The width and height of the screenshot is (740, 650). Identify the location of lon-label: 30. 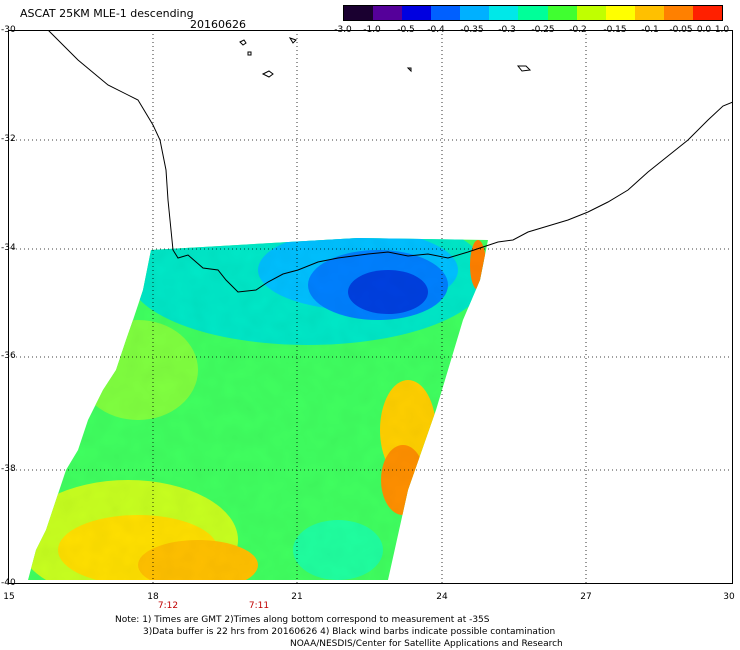
(729, 597).